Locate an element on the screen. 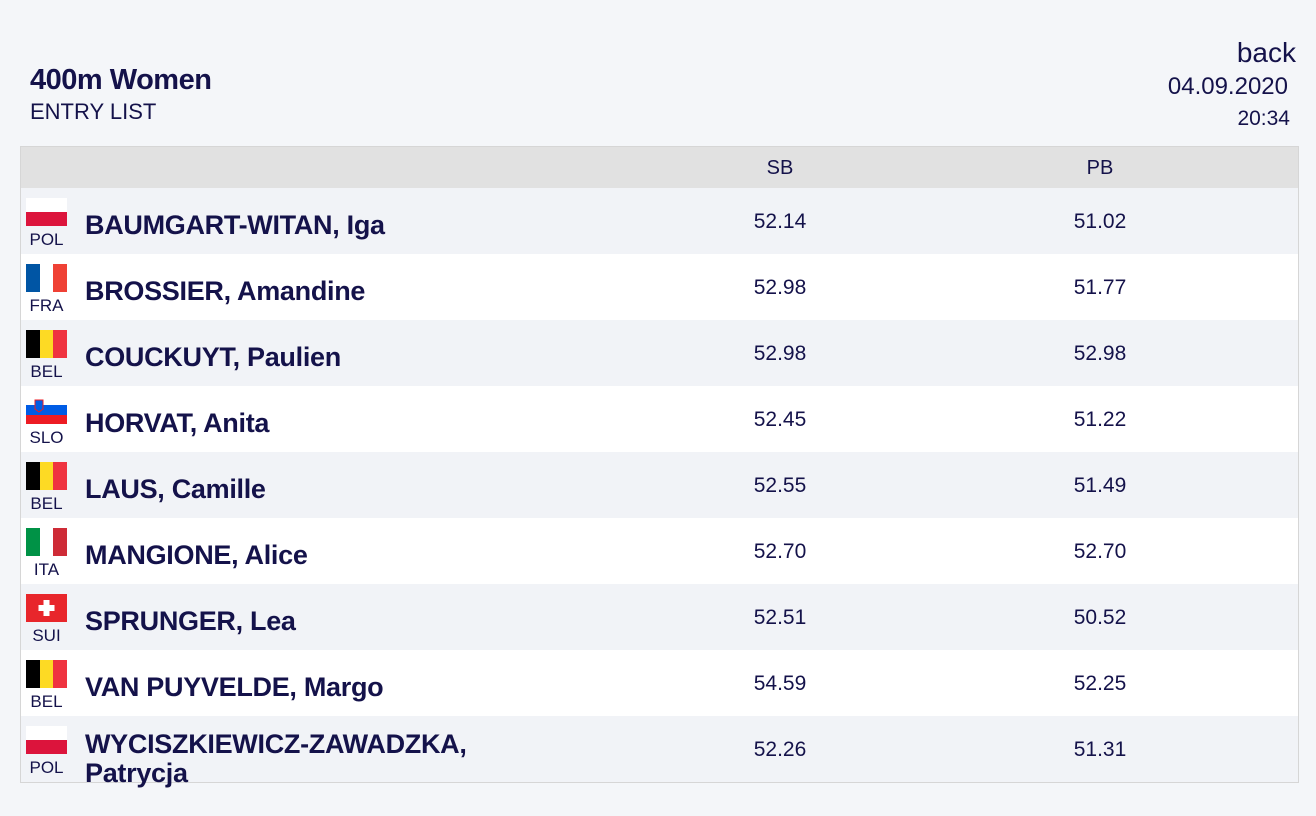 The width and height of the screenshot is (1316, 816). personal-best: 52.25 is located at coordinates (1100, 683).